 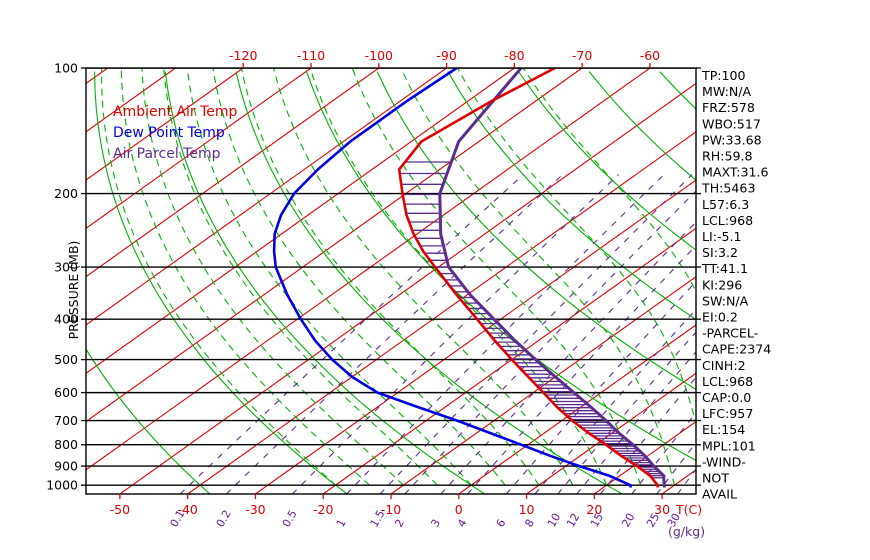 What do you see at coordinates (573, 520) in the screenshot?
I see `mixing-ratio-label: 12` at bounding box center [573, 520].